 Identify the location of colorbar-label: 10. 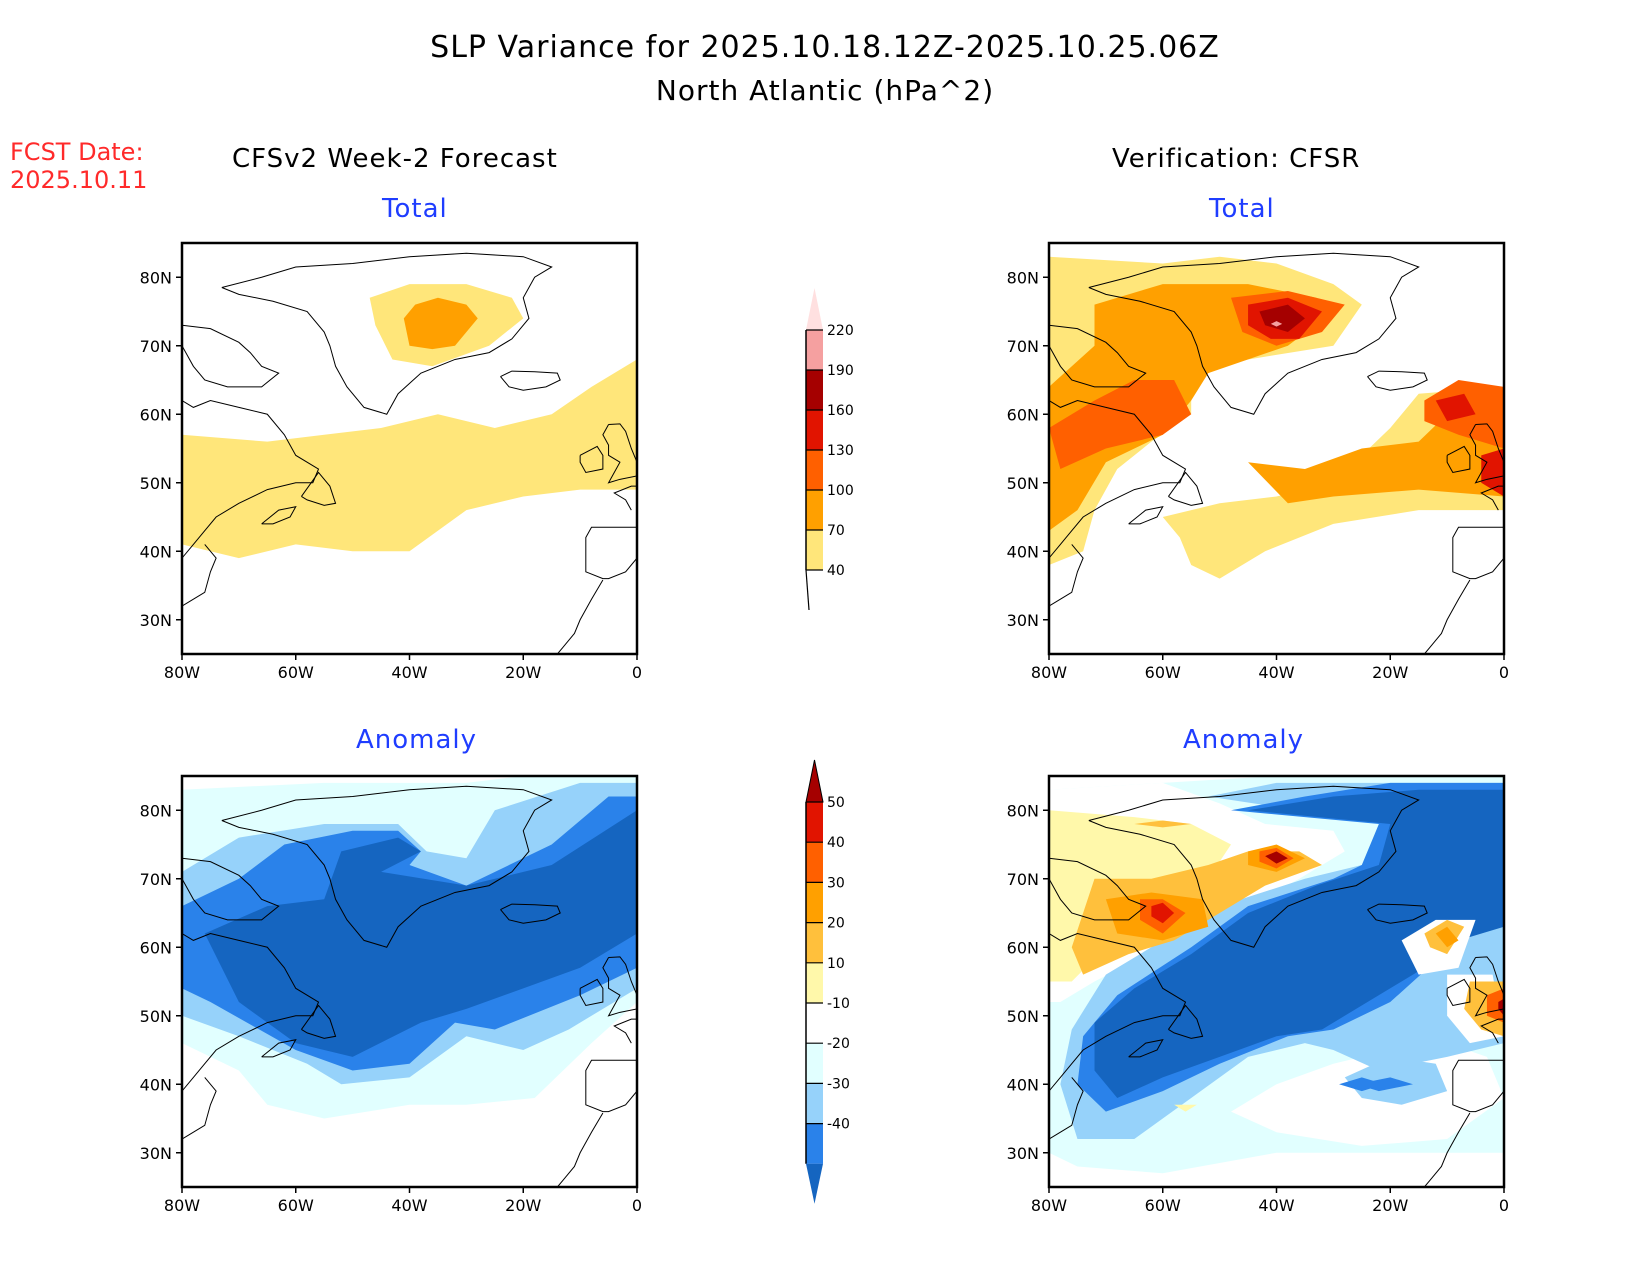
(836, 964).